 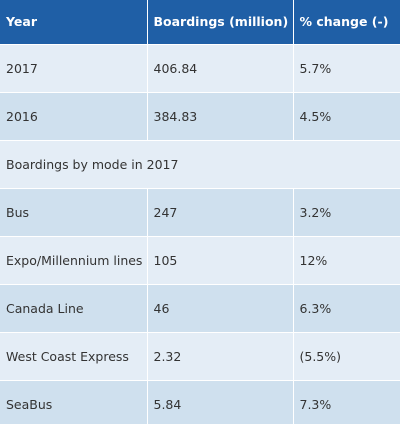 I want to click on row-change: 3.2%, so click(x=346, y=212).